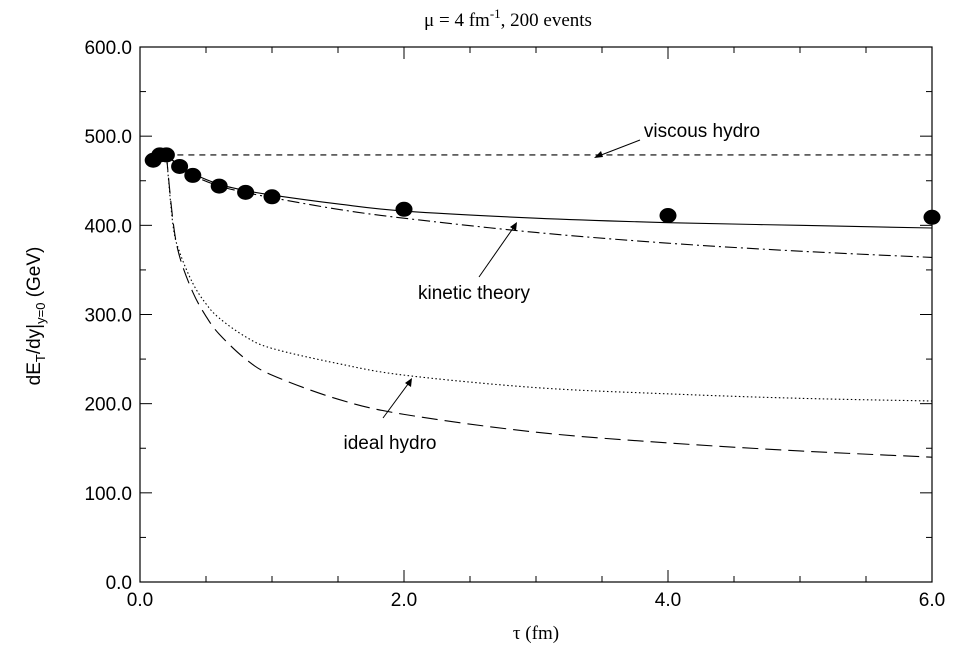  Describe the element at coordinates (408, 382) in the screenshot. I see `arrowhead-ideal-hydro` at that location.